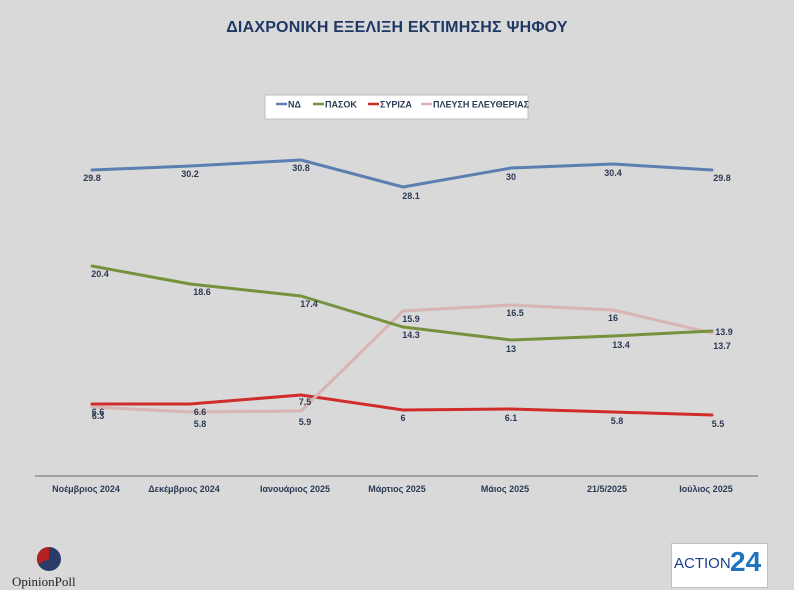  Describe the element at coordinates (301, 168) in the screenshot. I see `data-label: 30.8` at that location.